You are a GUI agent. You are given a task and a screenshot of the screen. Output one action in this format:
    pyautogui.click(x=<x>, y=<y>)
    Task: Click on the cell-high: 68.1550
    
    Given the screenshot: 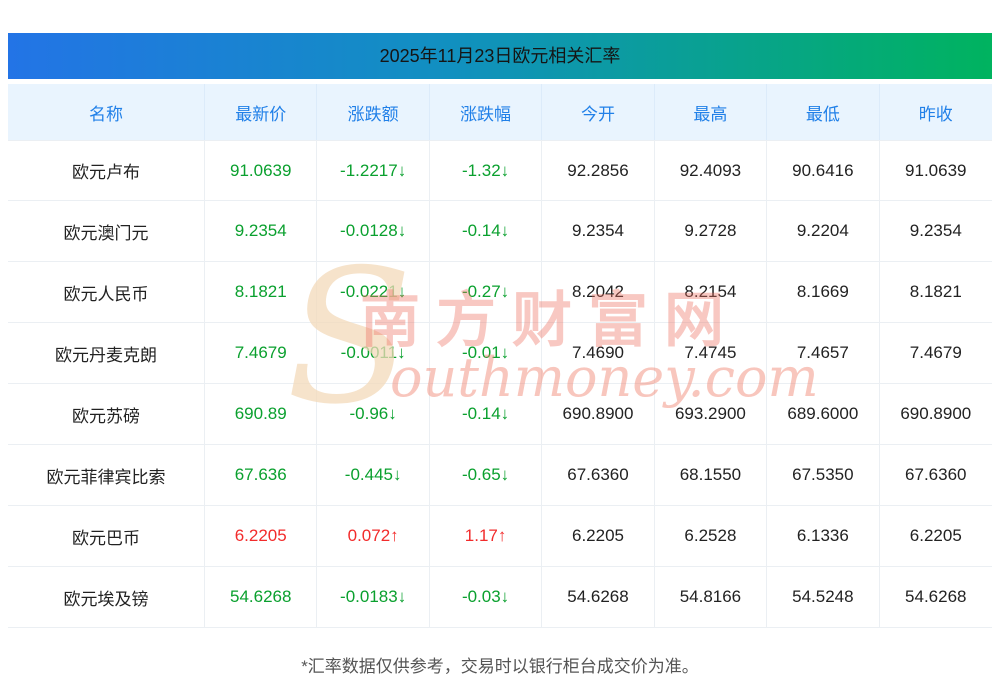 What is the action you would take?
    pyautogui.click(x=711, y=475)
    